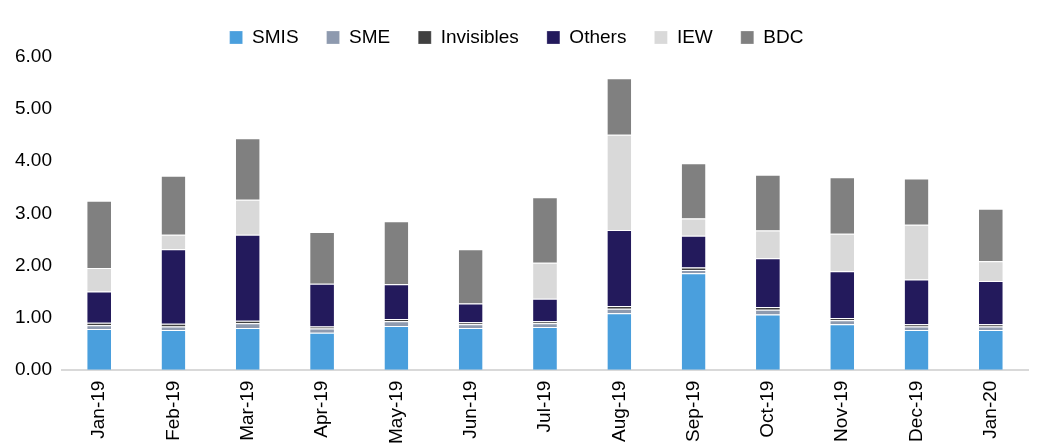 The image size is (1038, 447). Describe the element at coordinates (370, 36) in the screenshot. I see `legend-label: SME` at that location.